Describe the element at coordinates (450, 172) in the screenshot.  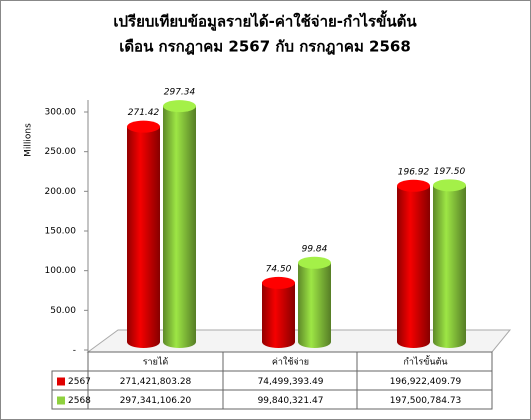
I see `data-label: 197.50` at that location.